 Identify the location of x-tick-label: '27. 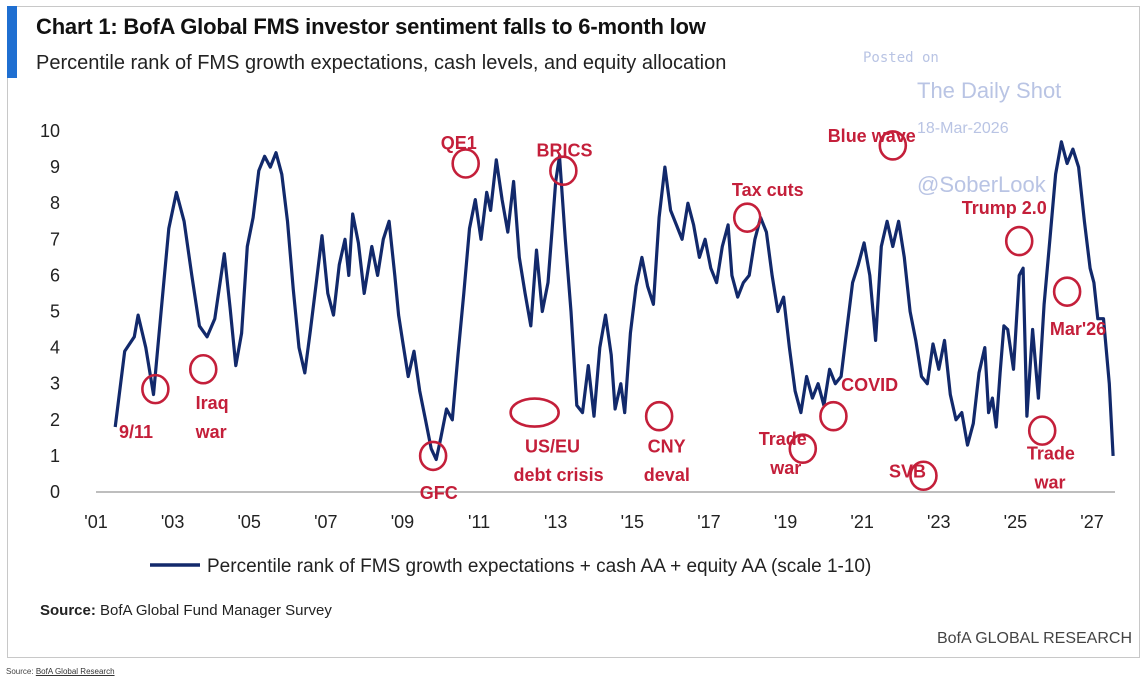
(1091, 522).